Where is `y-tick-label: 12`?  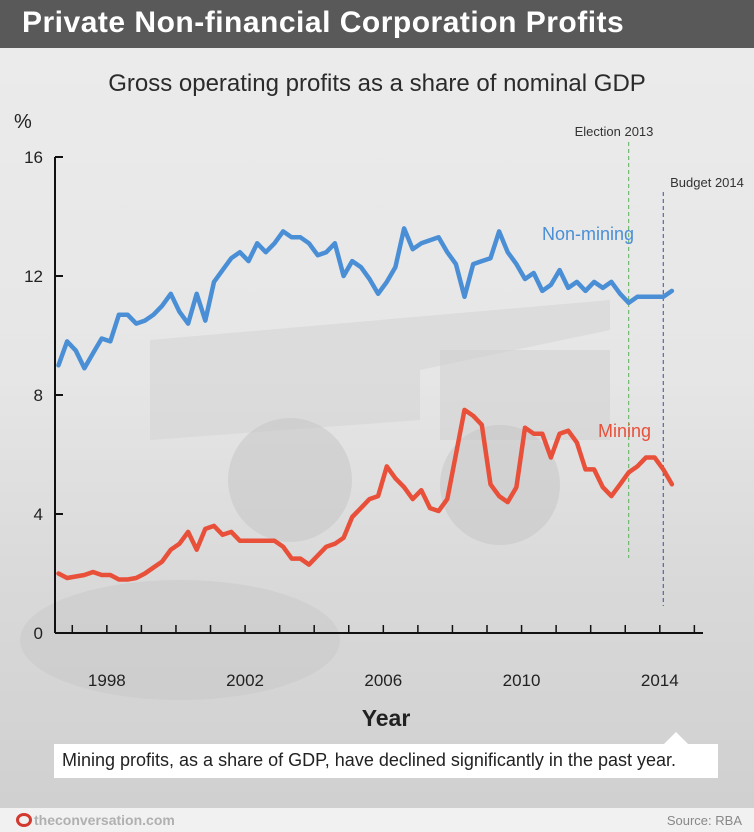
y-tick-label: 12 is located at coordinates (33, 276).